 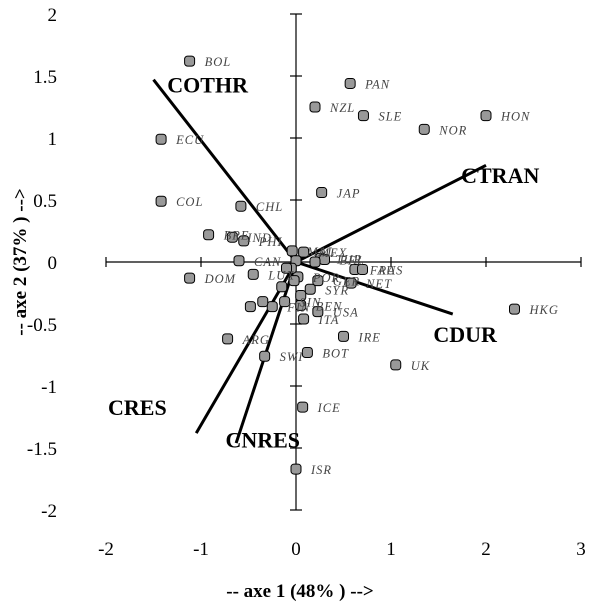 I want to click on point-label: ARG, so click(x=256, y=340).